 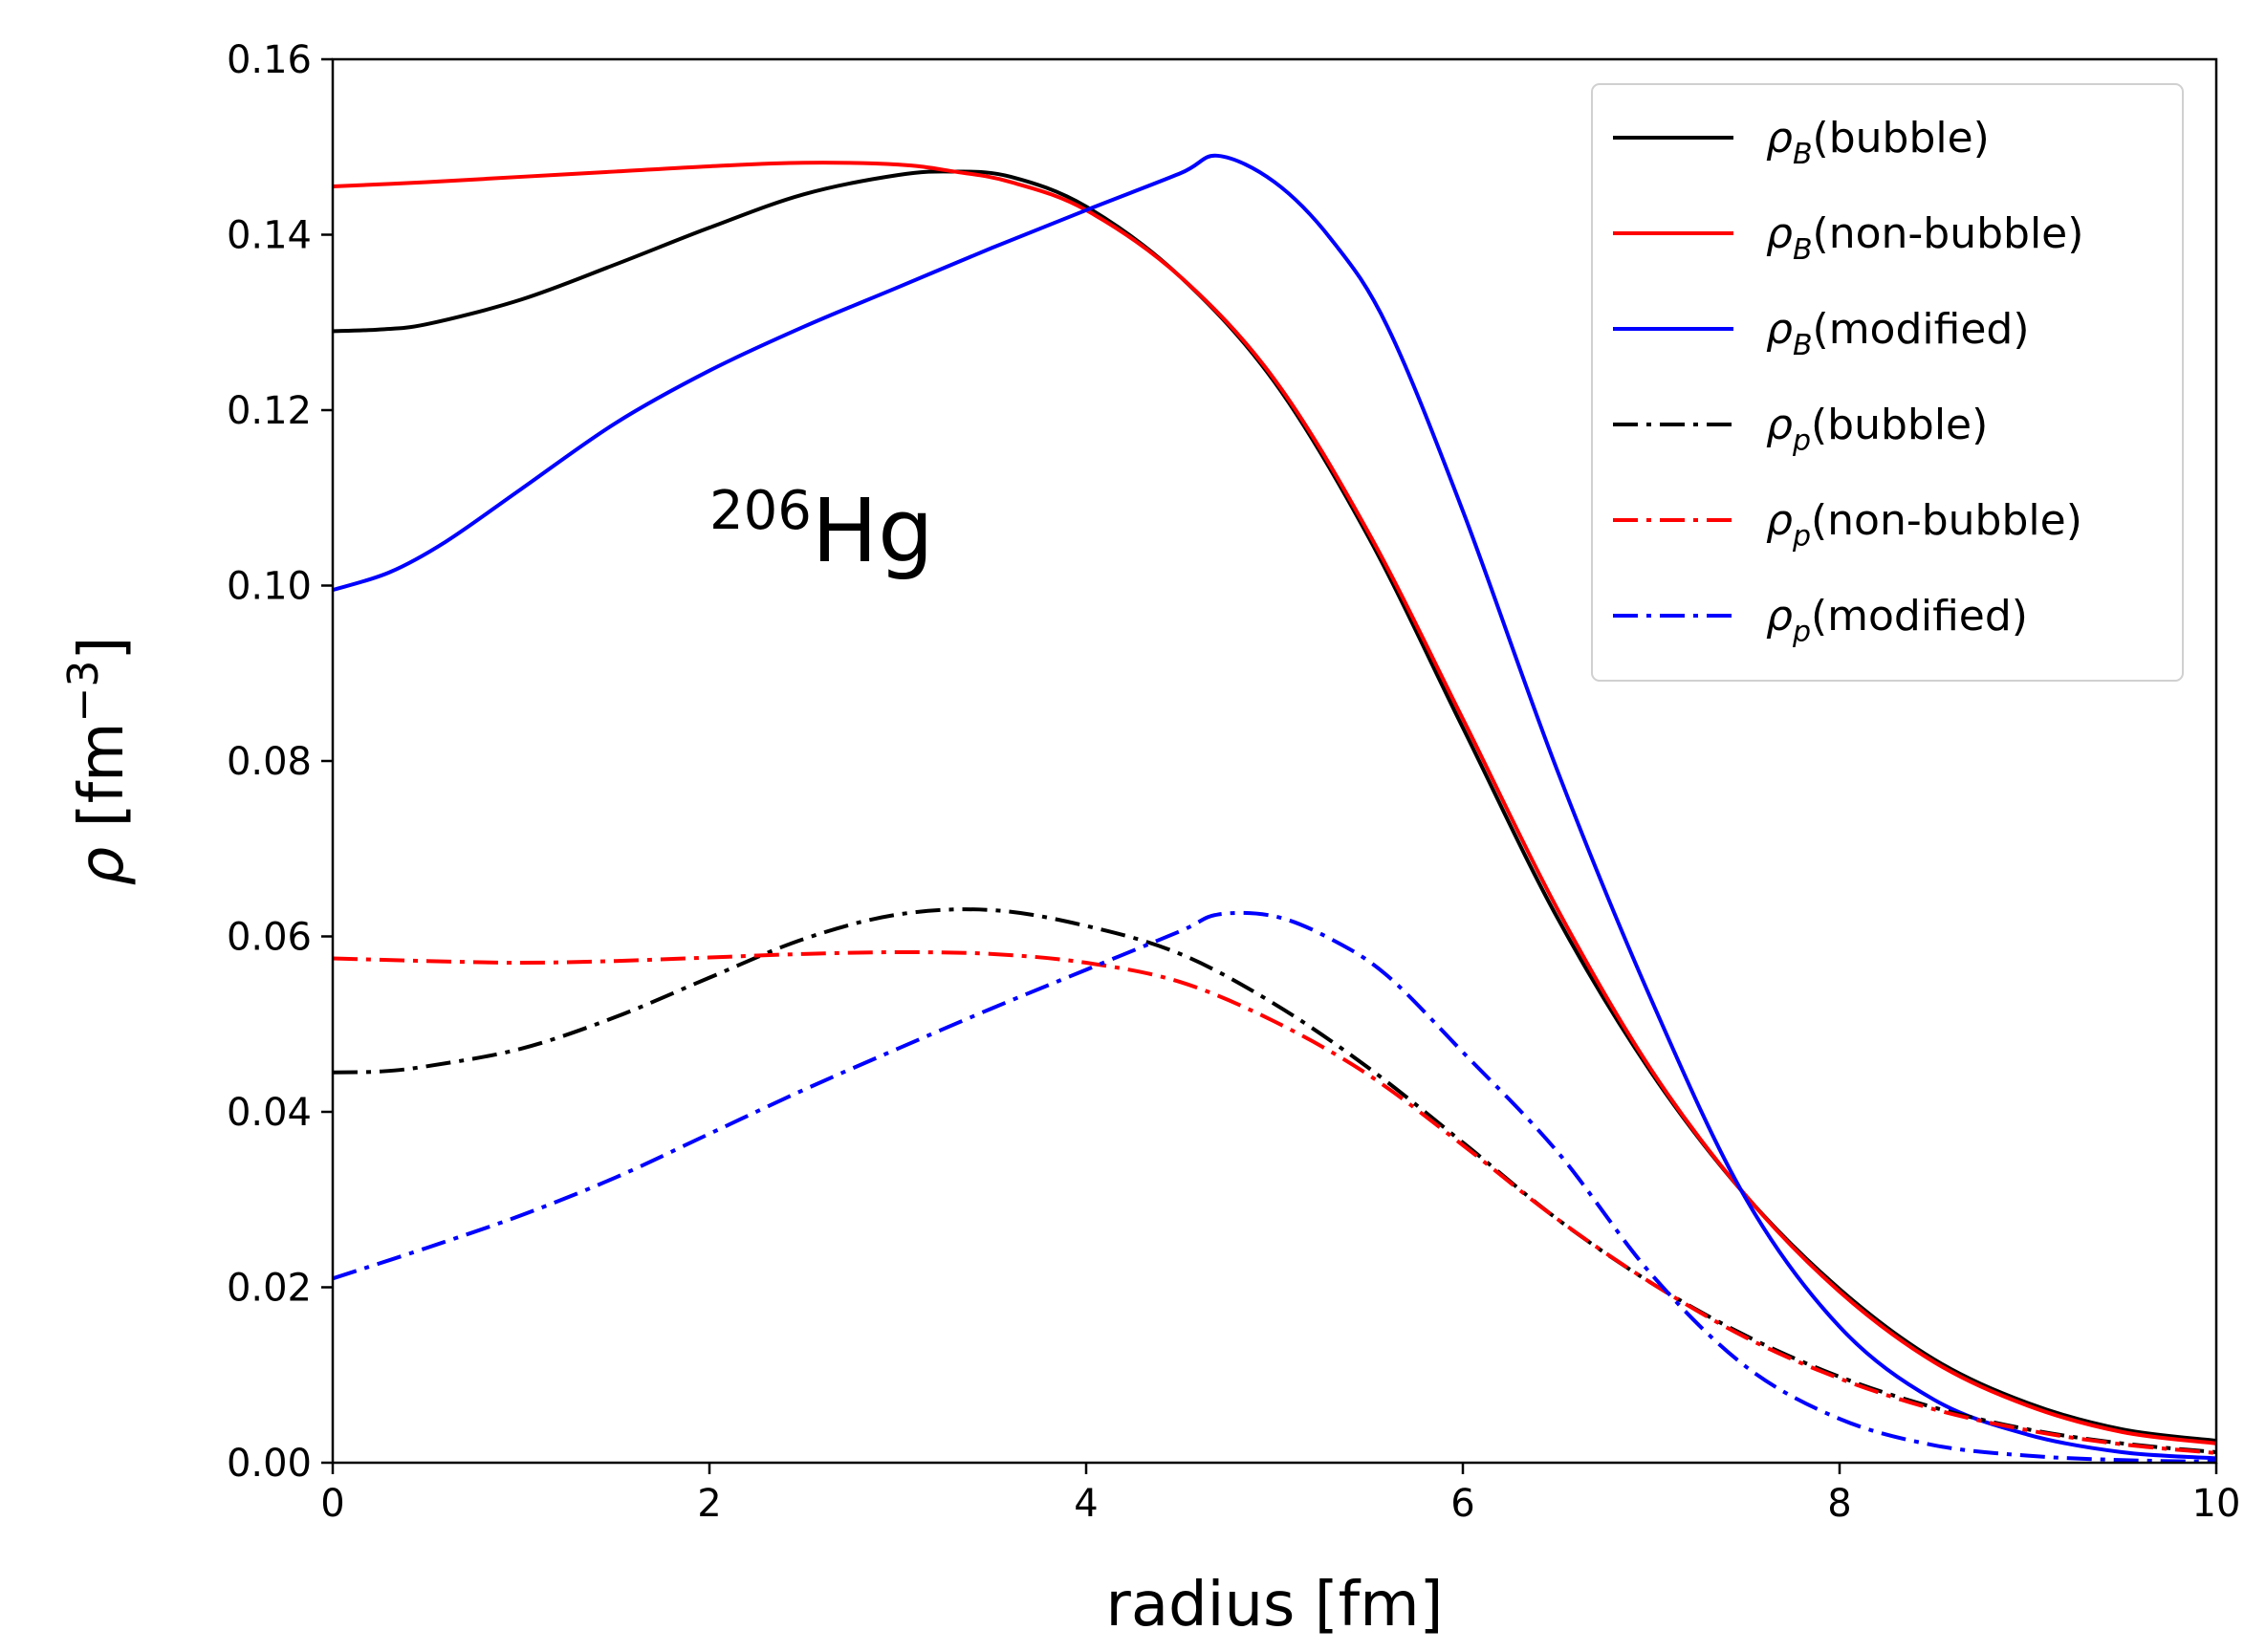 What do you see at coordinates (269, 1464) in the screenshot?
I see `y-tick-label: 0.00` at bounding box center [269, 1464].